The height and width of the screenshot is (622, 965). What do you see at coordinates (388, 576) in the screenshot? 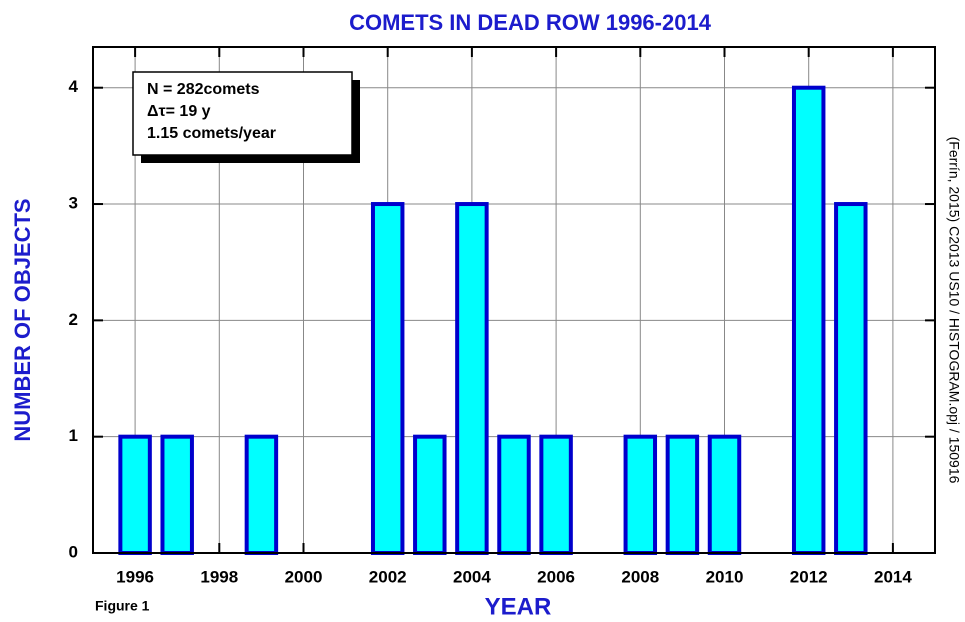
I see `x-tick-label: 2002` at bounding box center [388, 576].